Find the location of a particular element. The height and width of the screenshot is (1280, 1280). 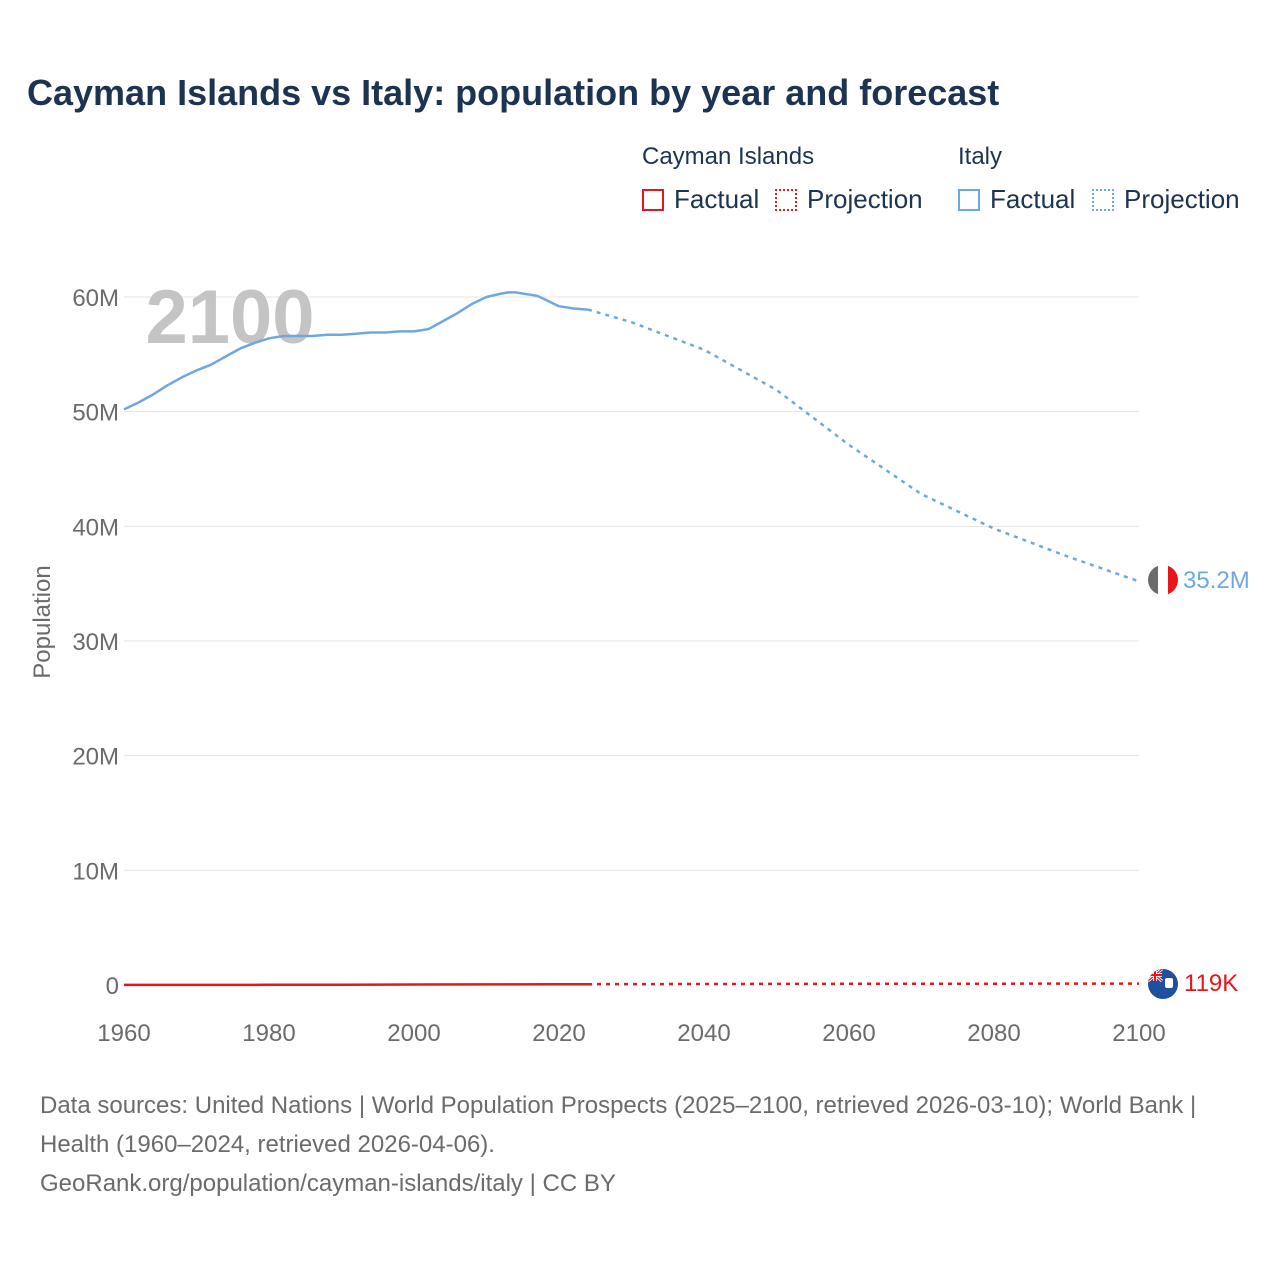

legend-cayman-projection: Projection is located at coordinates (849, 199).